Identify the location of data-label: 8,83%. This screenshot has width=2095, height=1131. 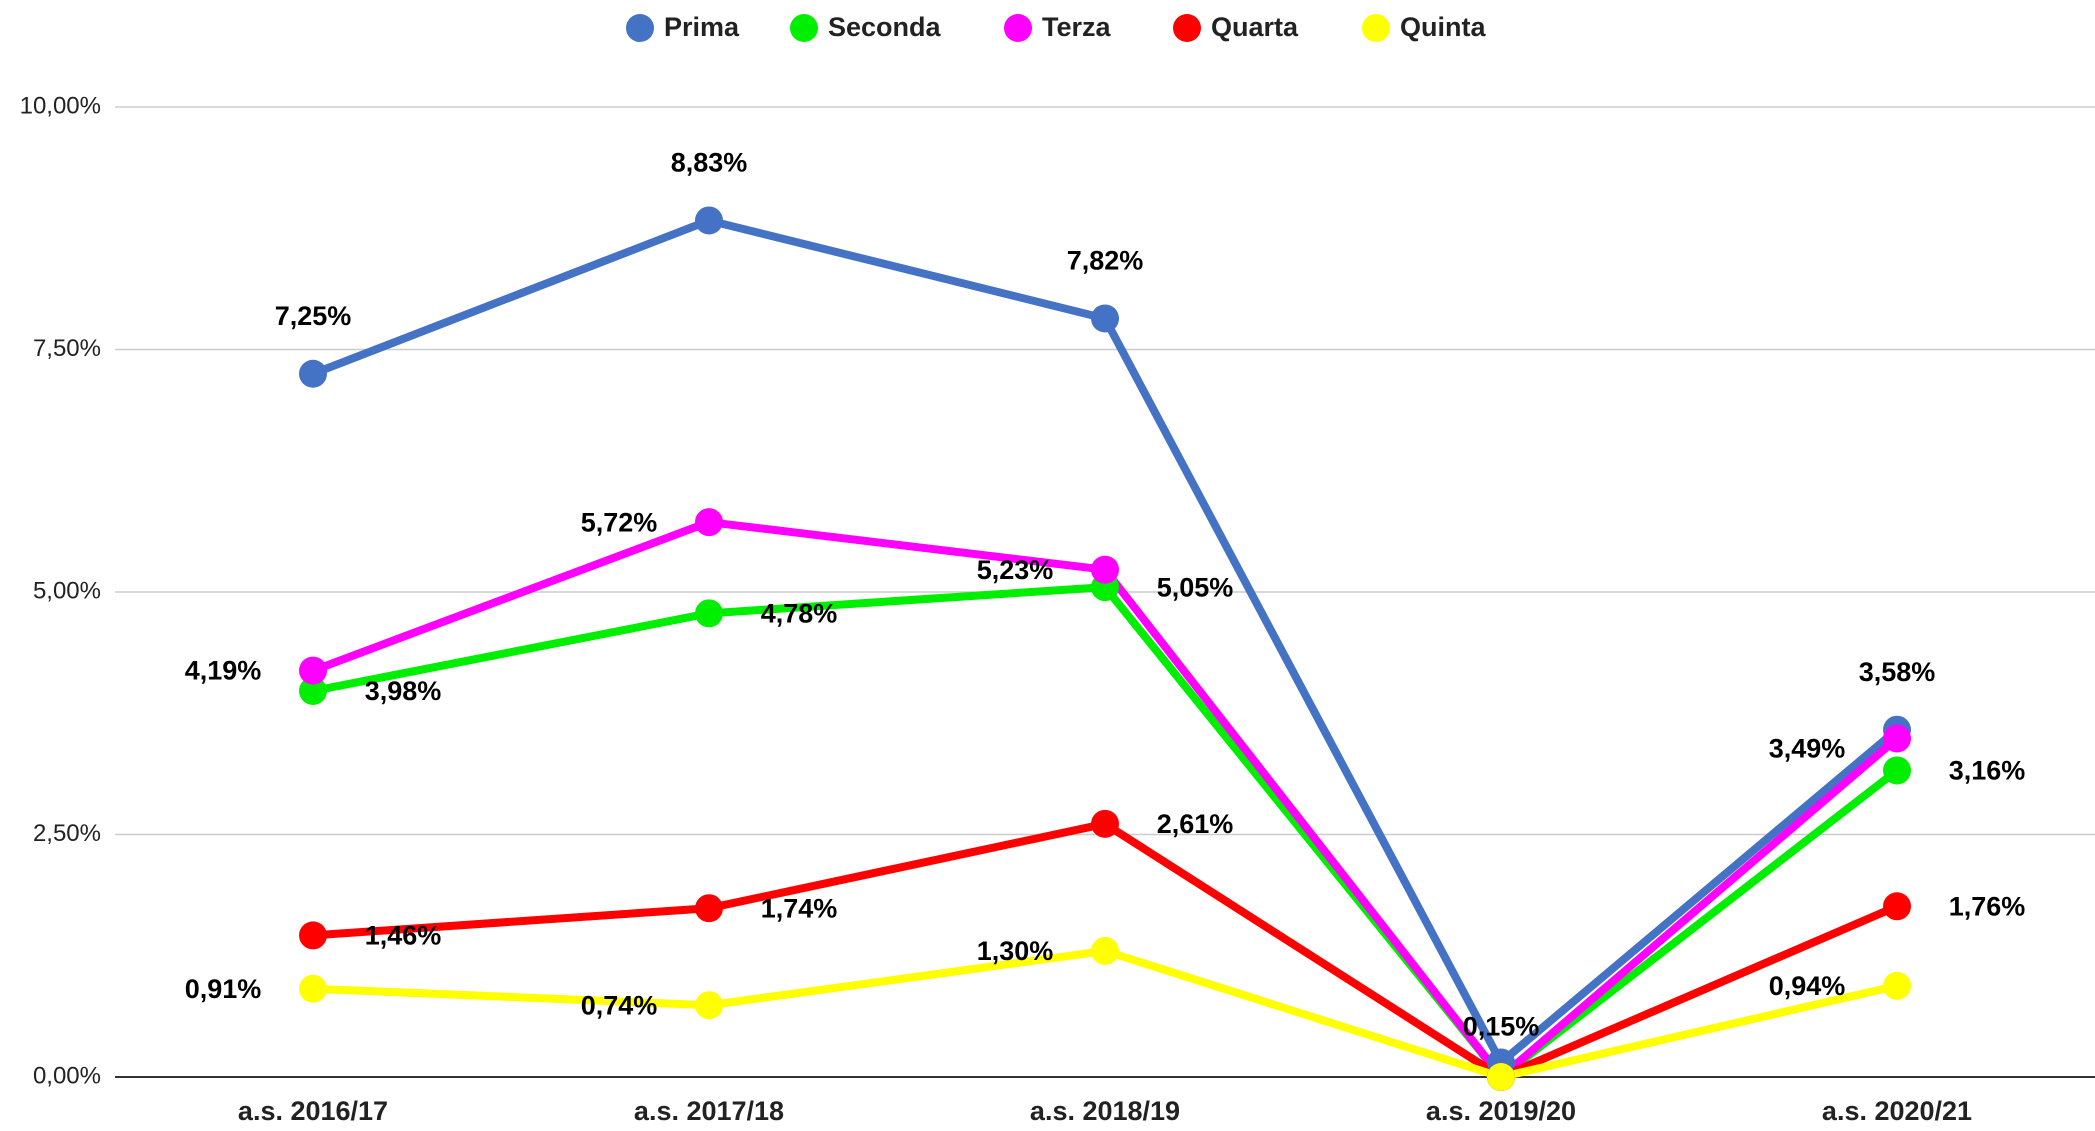
(709, 163).